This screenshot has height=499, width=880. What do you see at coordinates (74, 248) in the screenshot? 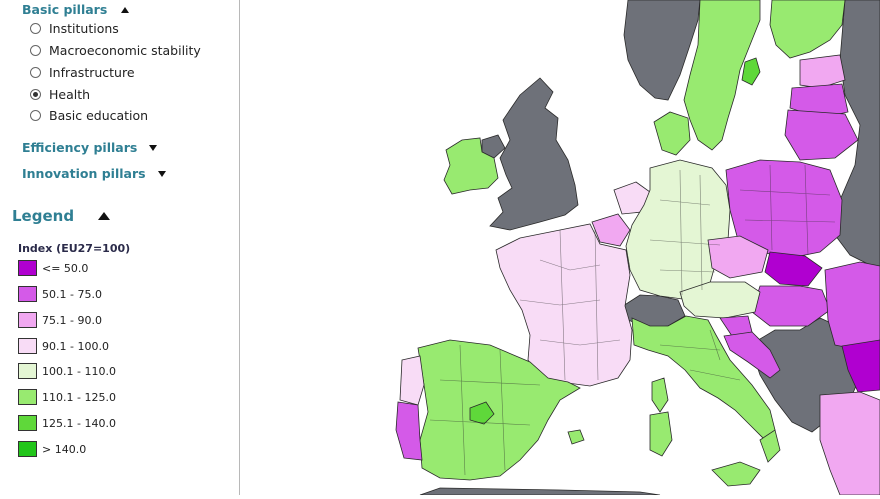
I see `legend-subtitle: Index (EU27=100)` at bounding box center [74, 248].